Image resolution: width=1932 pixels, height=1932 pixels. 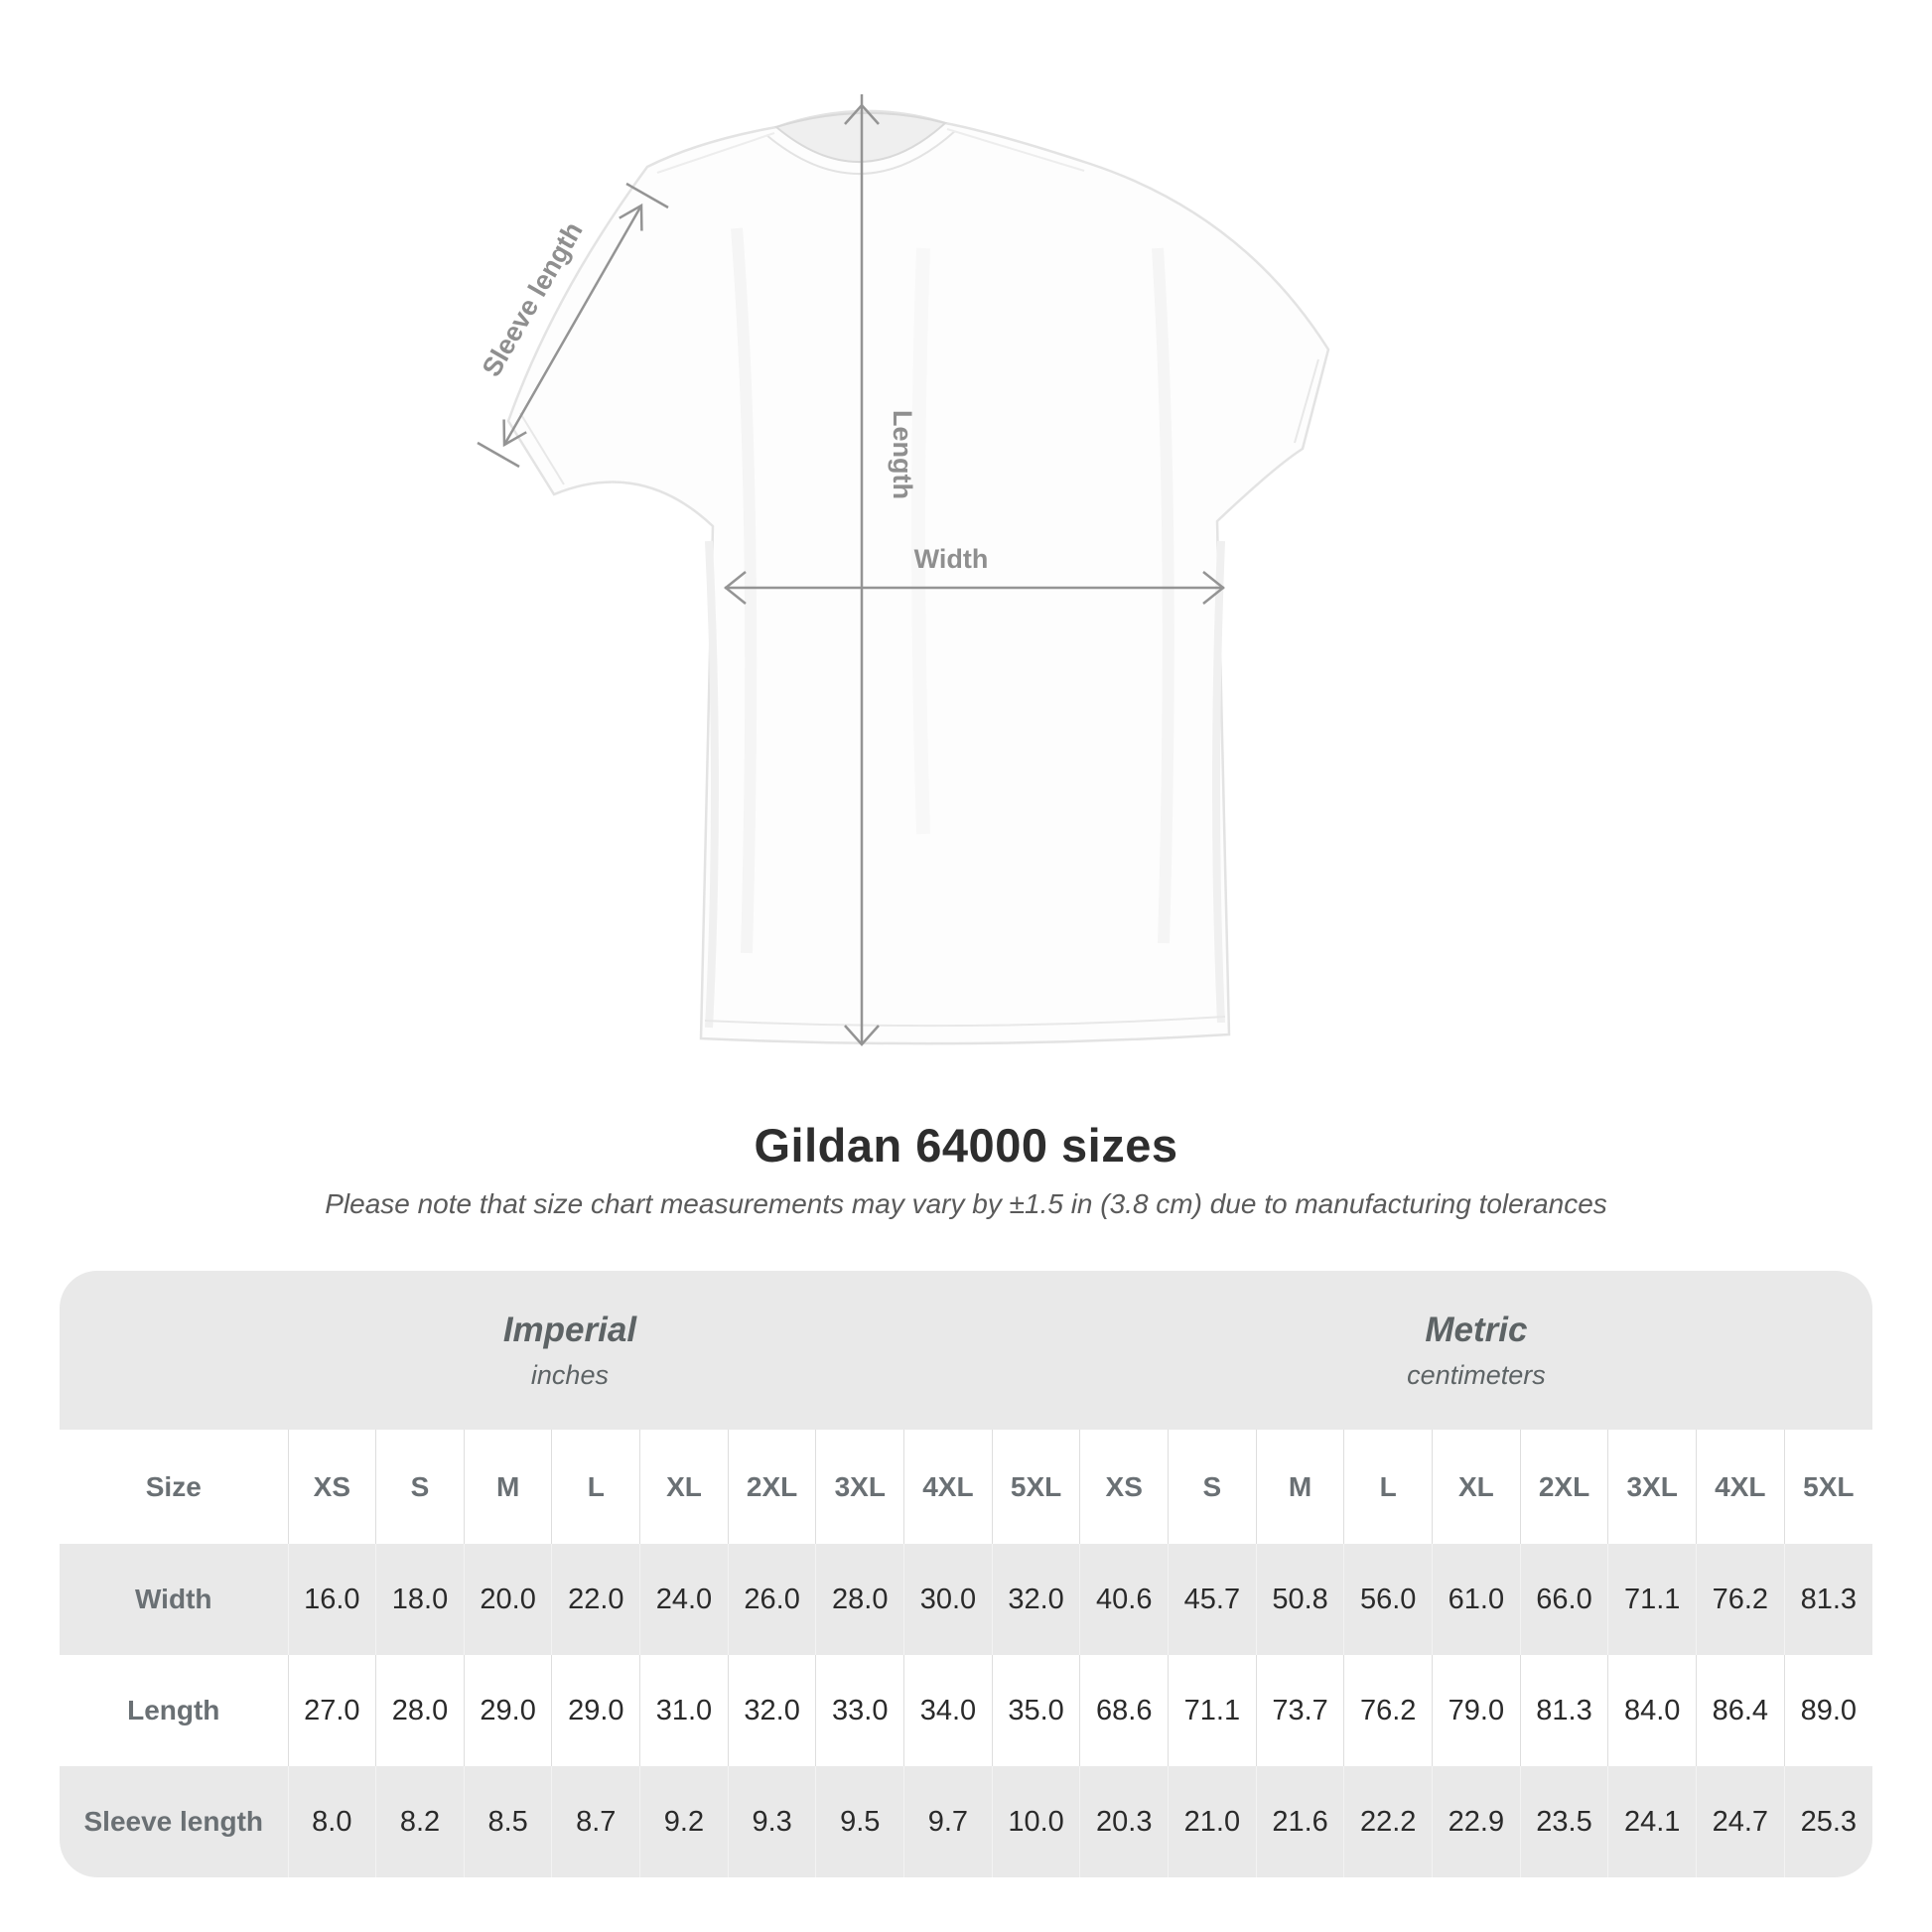 I want to click on measurement-value: 9.7, so click(x=948, y=1822).